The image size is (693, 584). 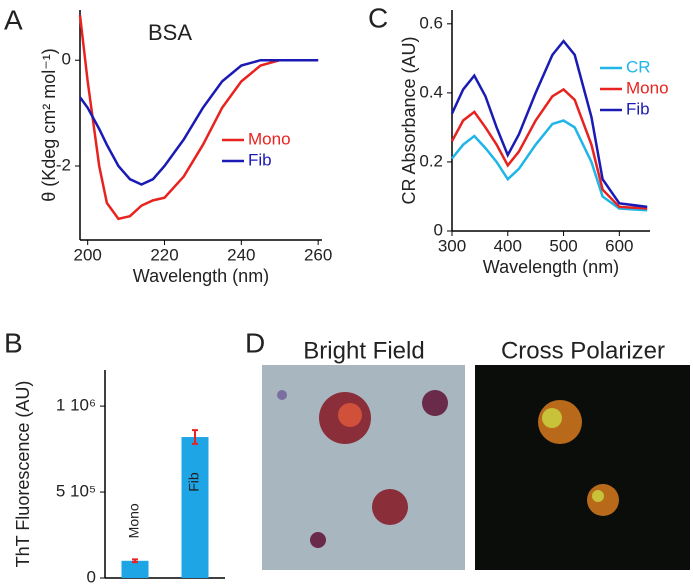 What do you see at coordinates (409, 120) in the screenshot?
I see `y-axis-label: CR Absorbance (AU)` at bounding box center [409, 120].